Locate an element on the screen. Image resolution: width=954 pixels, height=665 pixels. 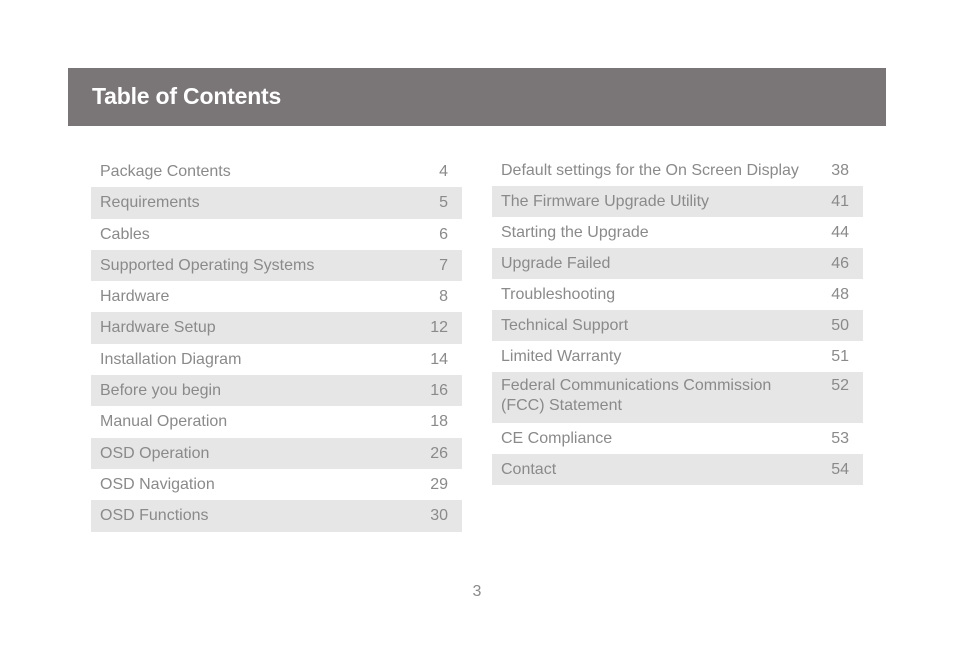
toc-entry-installation-diagram: Installation Diagram 14 is located at coordinates (276, 359).